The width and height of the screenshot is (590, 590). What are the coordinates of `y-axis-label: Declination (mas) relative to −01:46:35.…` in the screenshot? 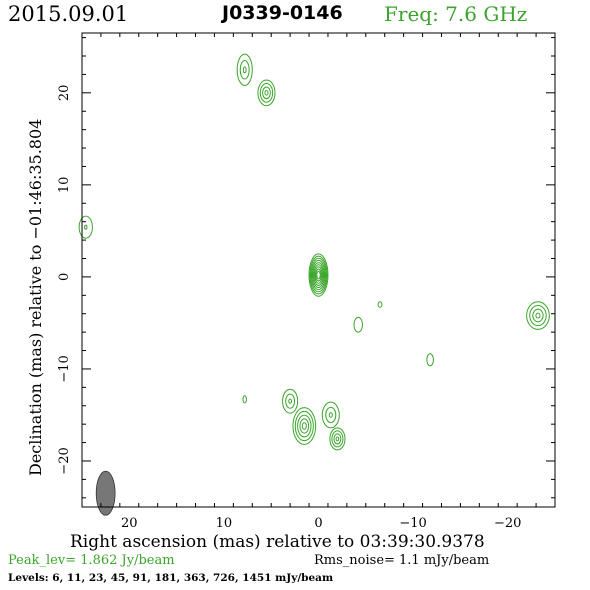 It's located at (35, 297).